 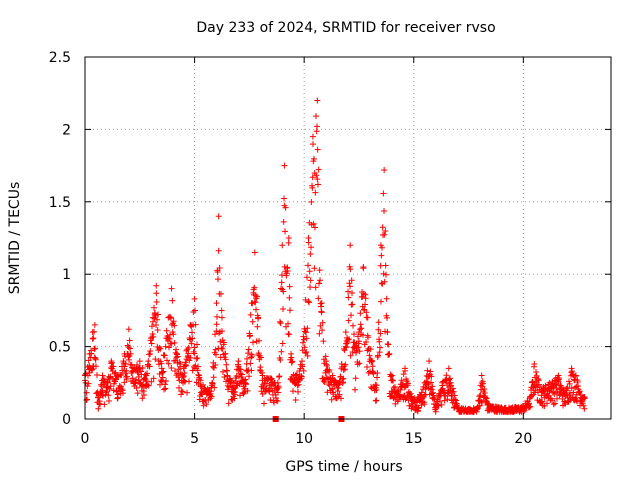 I want to click on y-tick-label: 2, so click(x=66, y=130).